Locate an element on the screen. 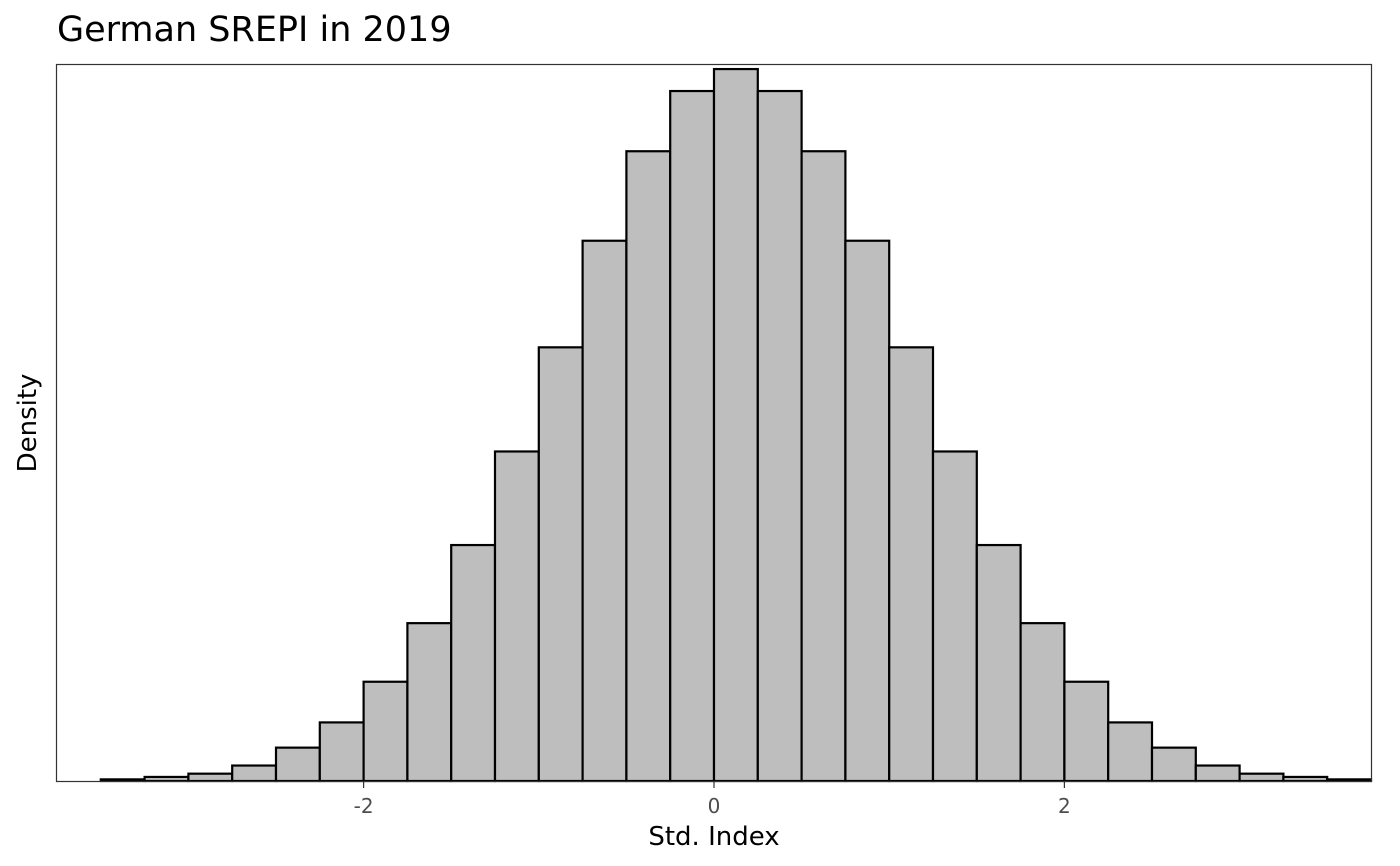  x-tick-label: 0 is located at coordinates (714, 806).